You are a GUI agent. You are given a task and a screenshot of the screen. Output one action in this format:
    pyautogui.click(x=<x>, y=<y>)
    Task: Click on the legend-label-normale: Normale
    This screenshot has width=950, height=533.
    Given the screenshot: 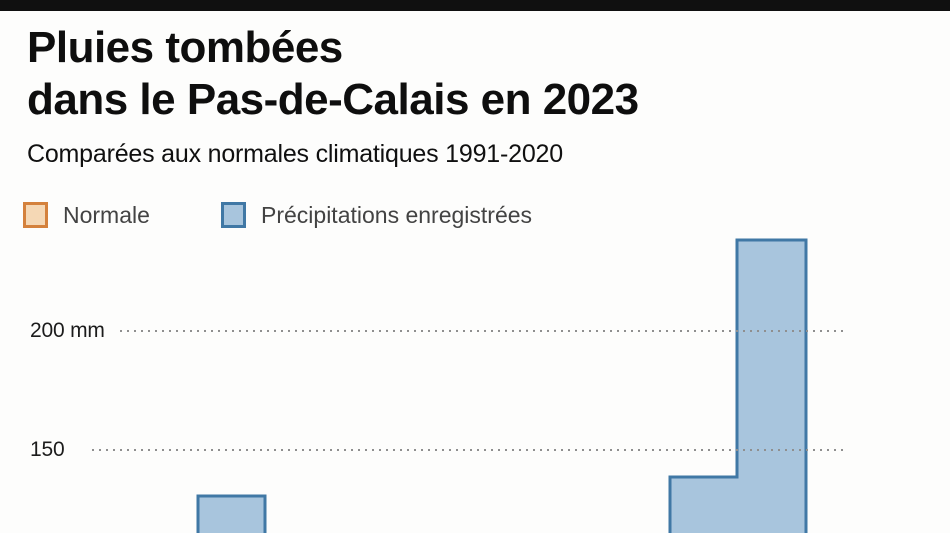 What is the action you would take?
    pyautogui.click(x=106, y=214)
    